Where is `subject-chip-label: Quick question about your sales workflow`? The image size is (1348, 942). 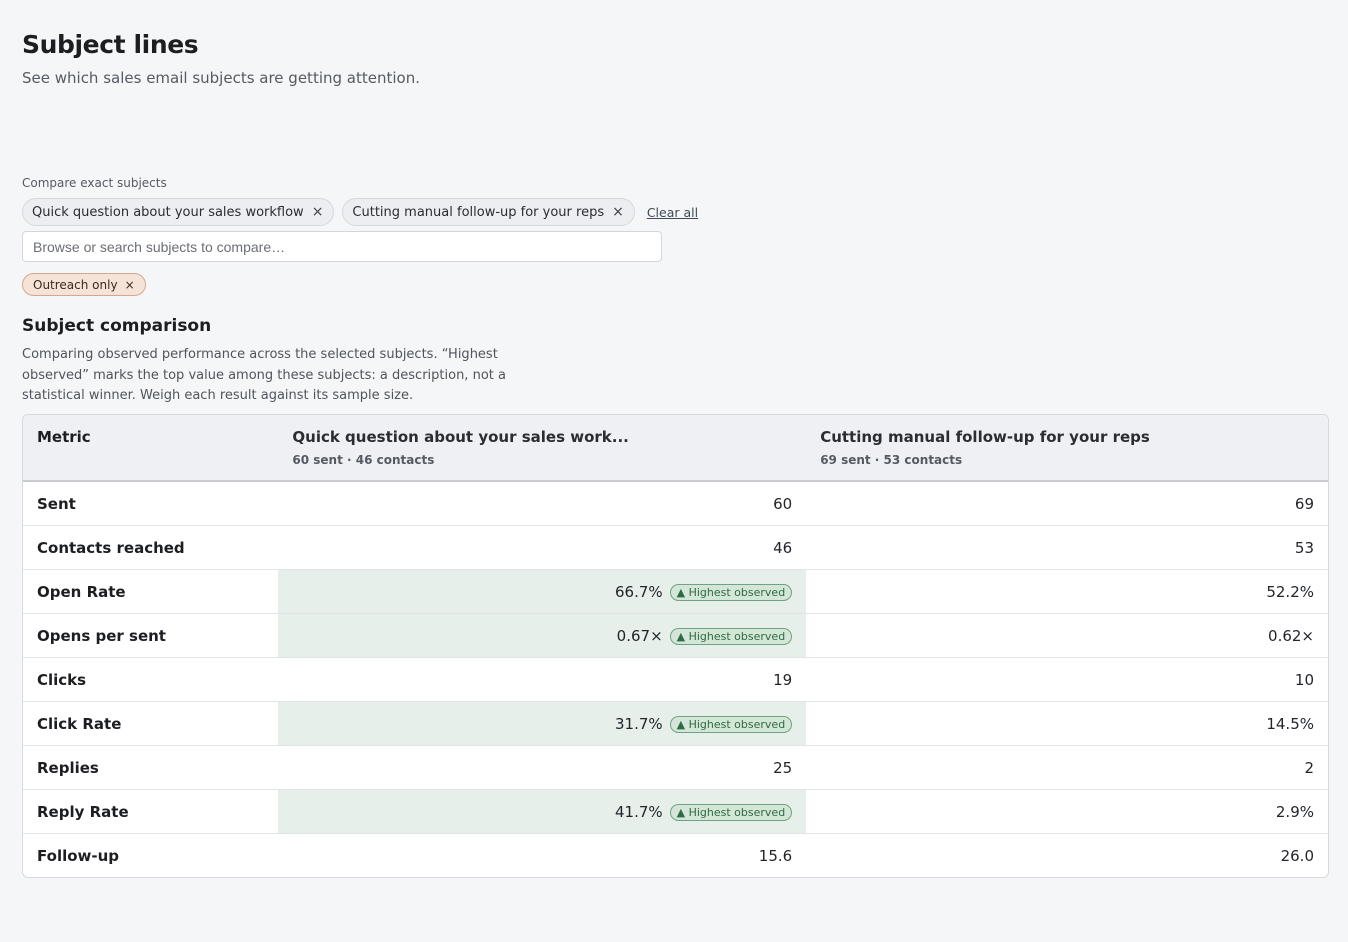
subject-chip-label: Quick question about your sales workflow is located at coordinates (168, 212).